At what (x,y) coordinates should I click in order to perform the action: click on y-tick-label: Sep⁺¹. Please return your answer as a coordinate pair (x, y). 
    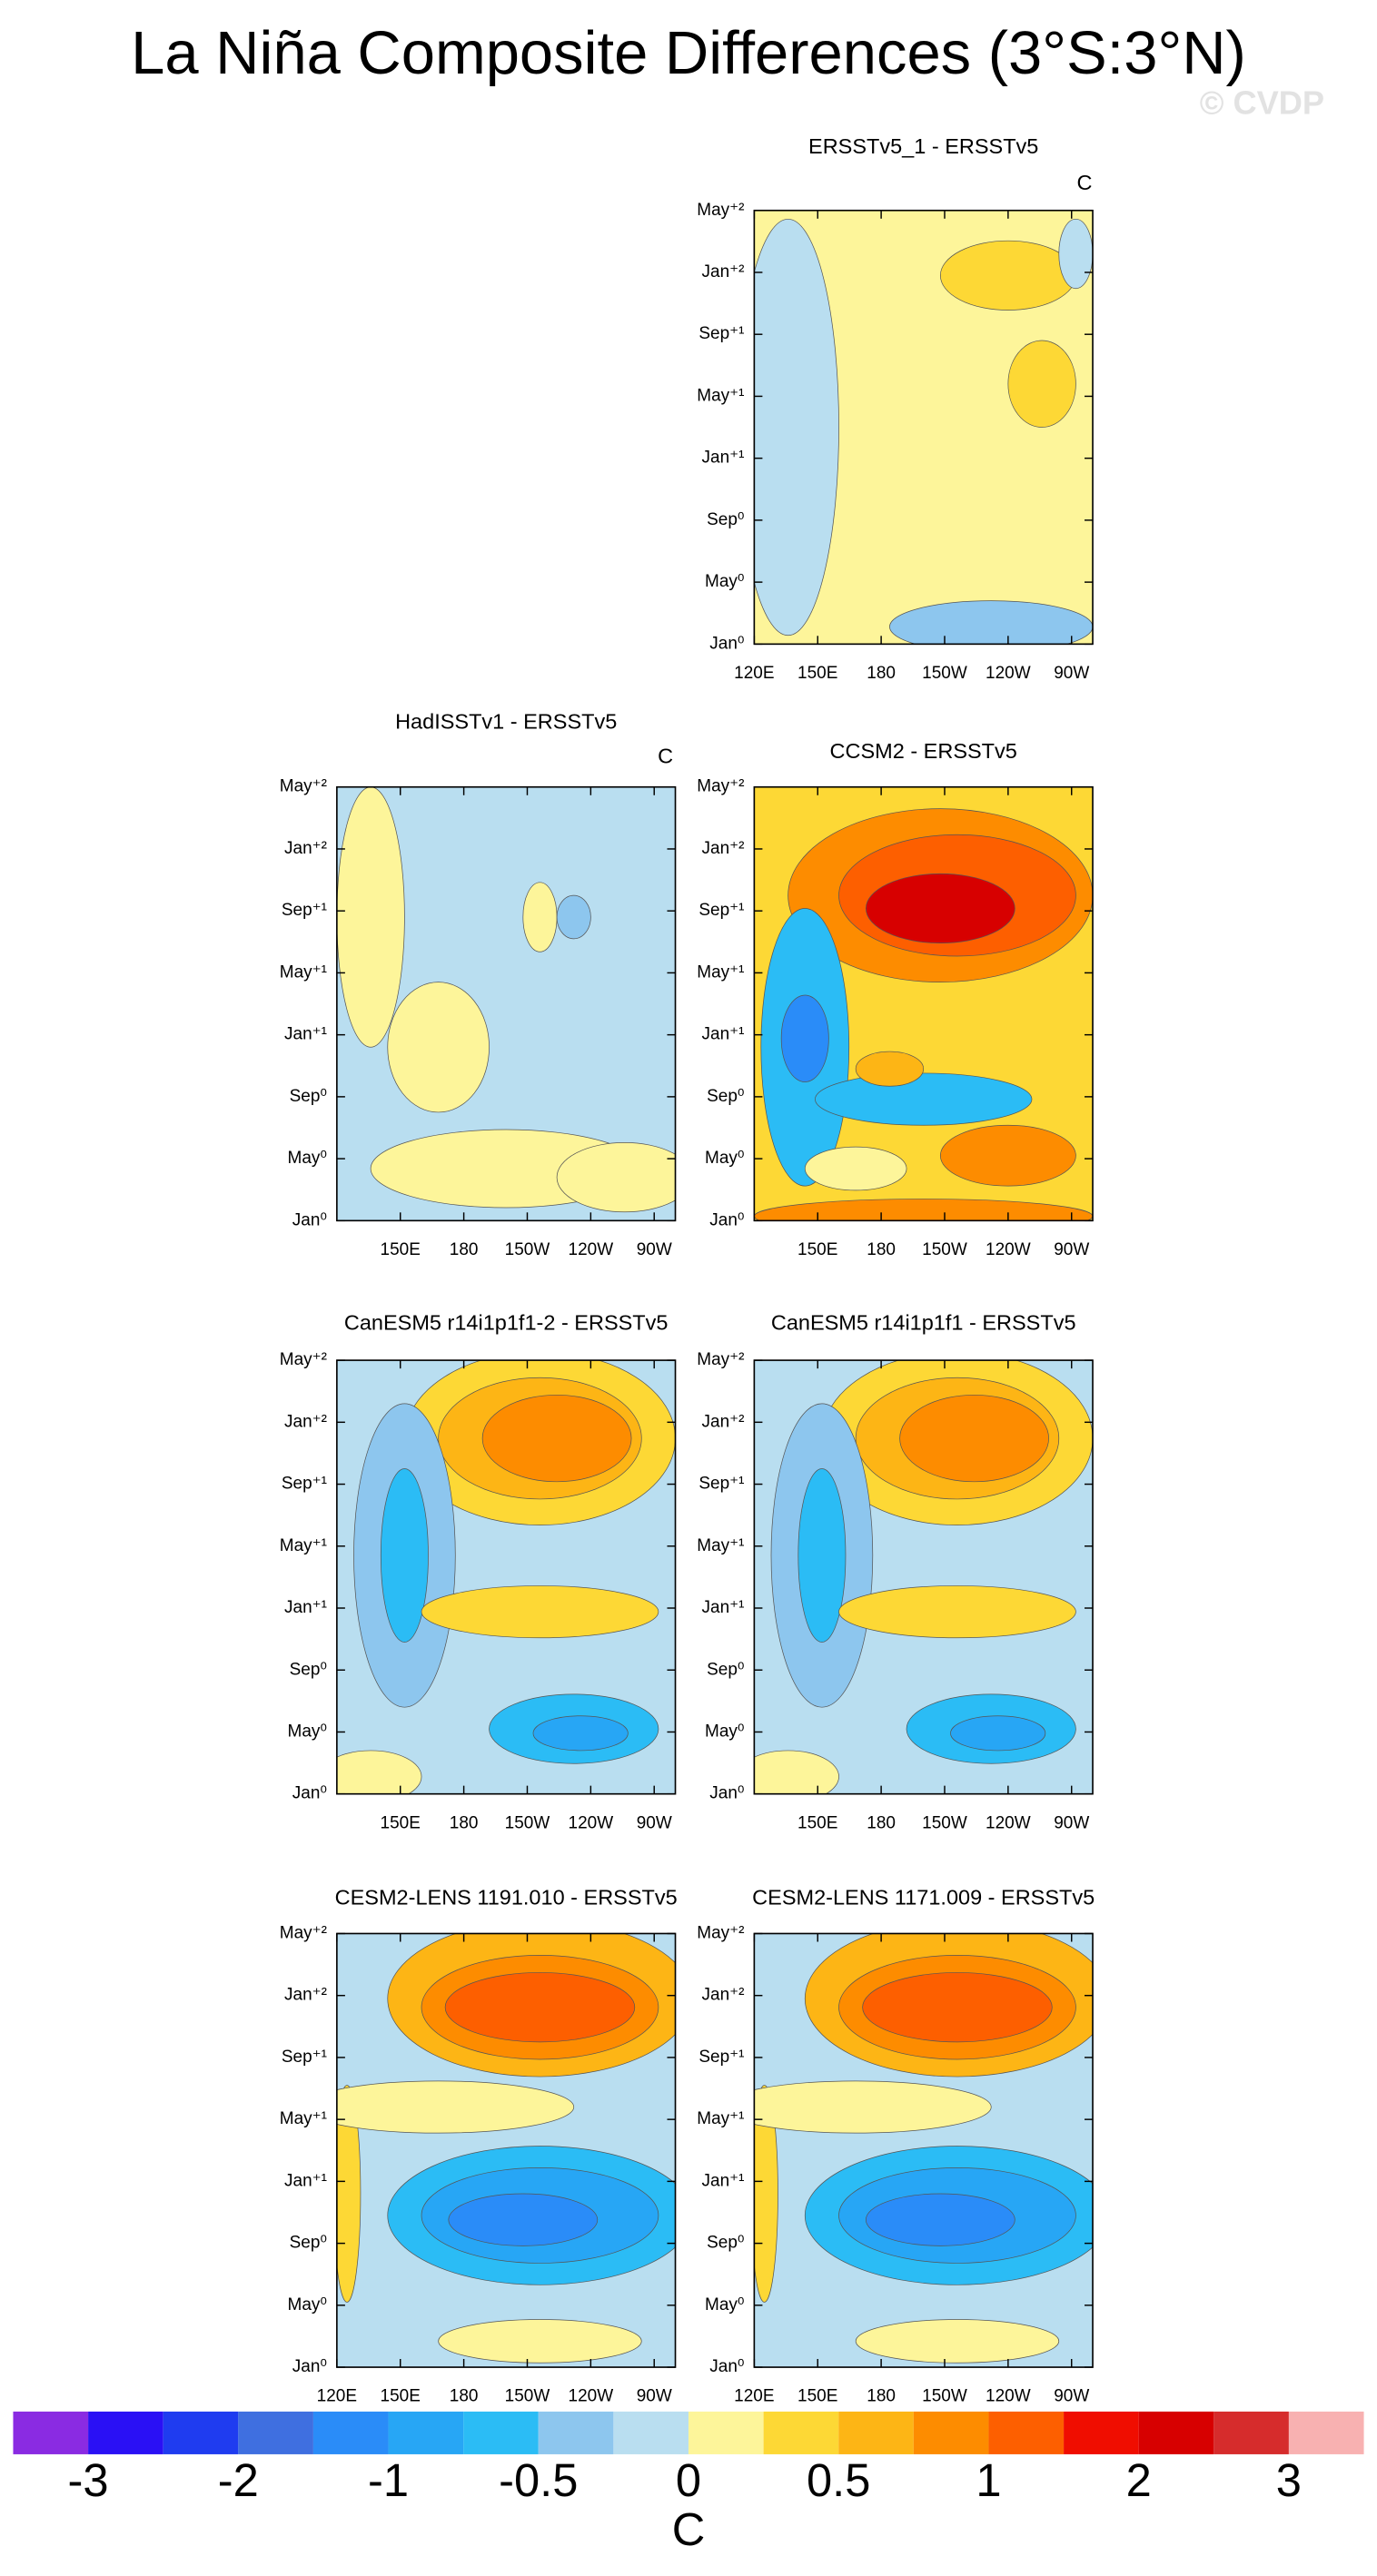
    Looking at the image, I should click on (721, 333).